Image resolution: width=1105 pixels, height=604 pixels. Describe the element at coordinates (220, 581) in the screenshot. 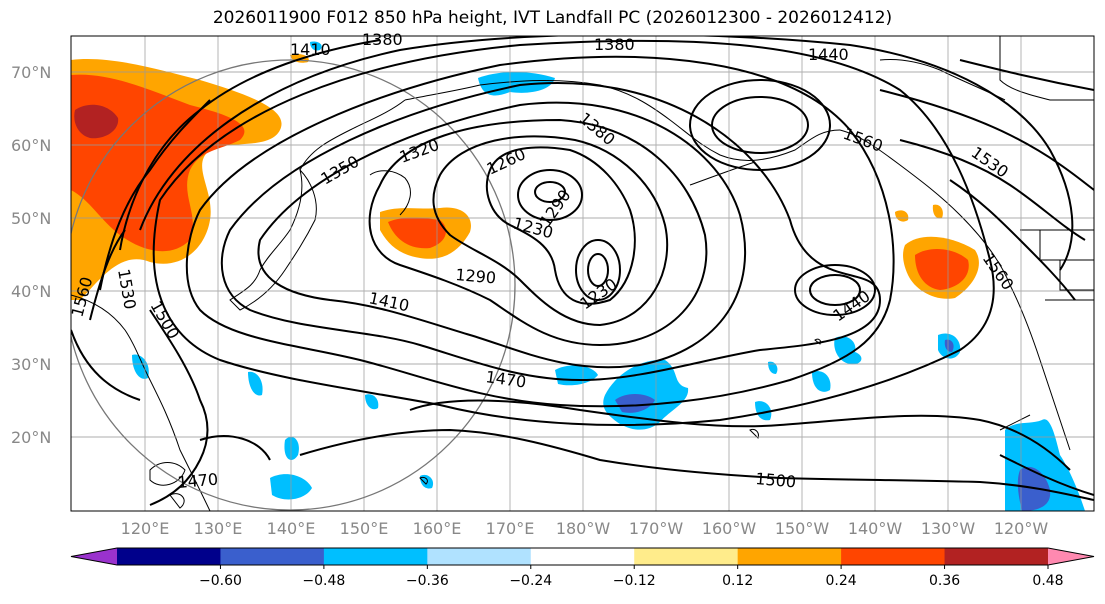

I see `colorbar-tick-label: −0.60` at that location.